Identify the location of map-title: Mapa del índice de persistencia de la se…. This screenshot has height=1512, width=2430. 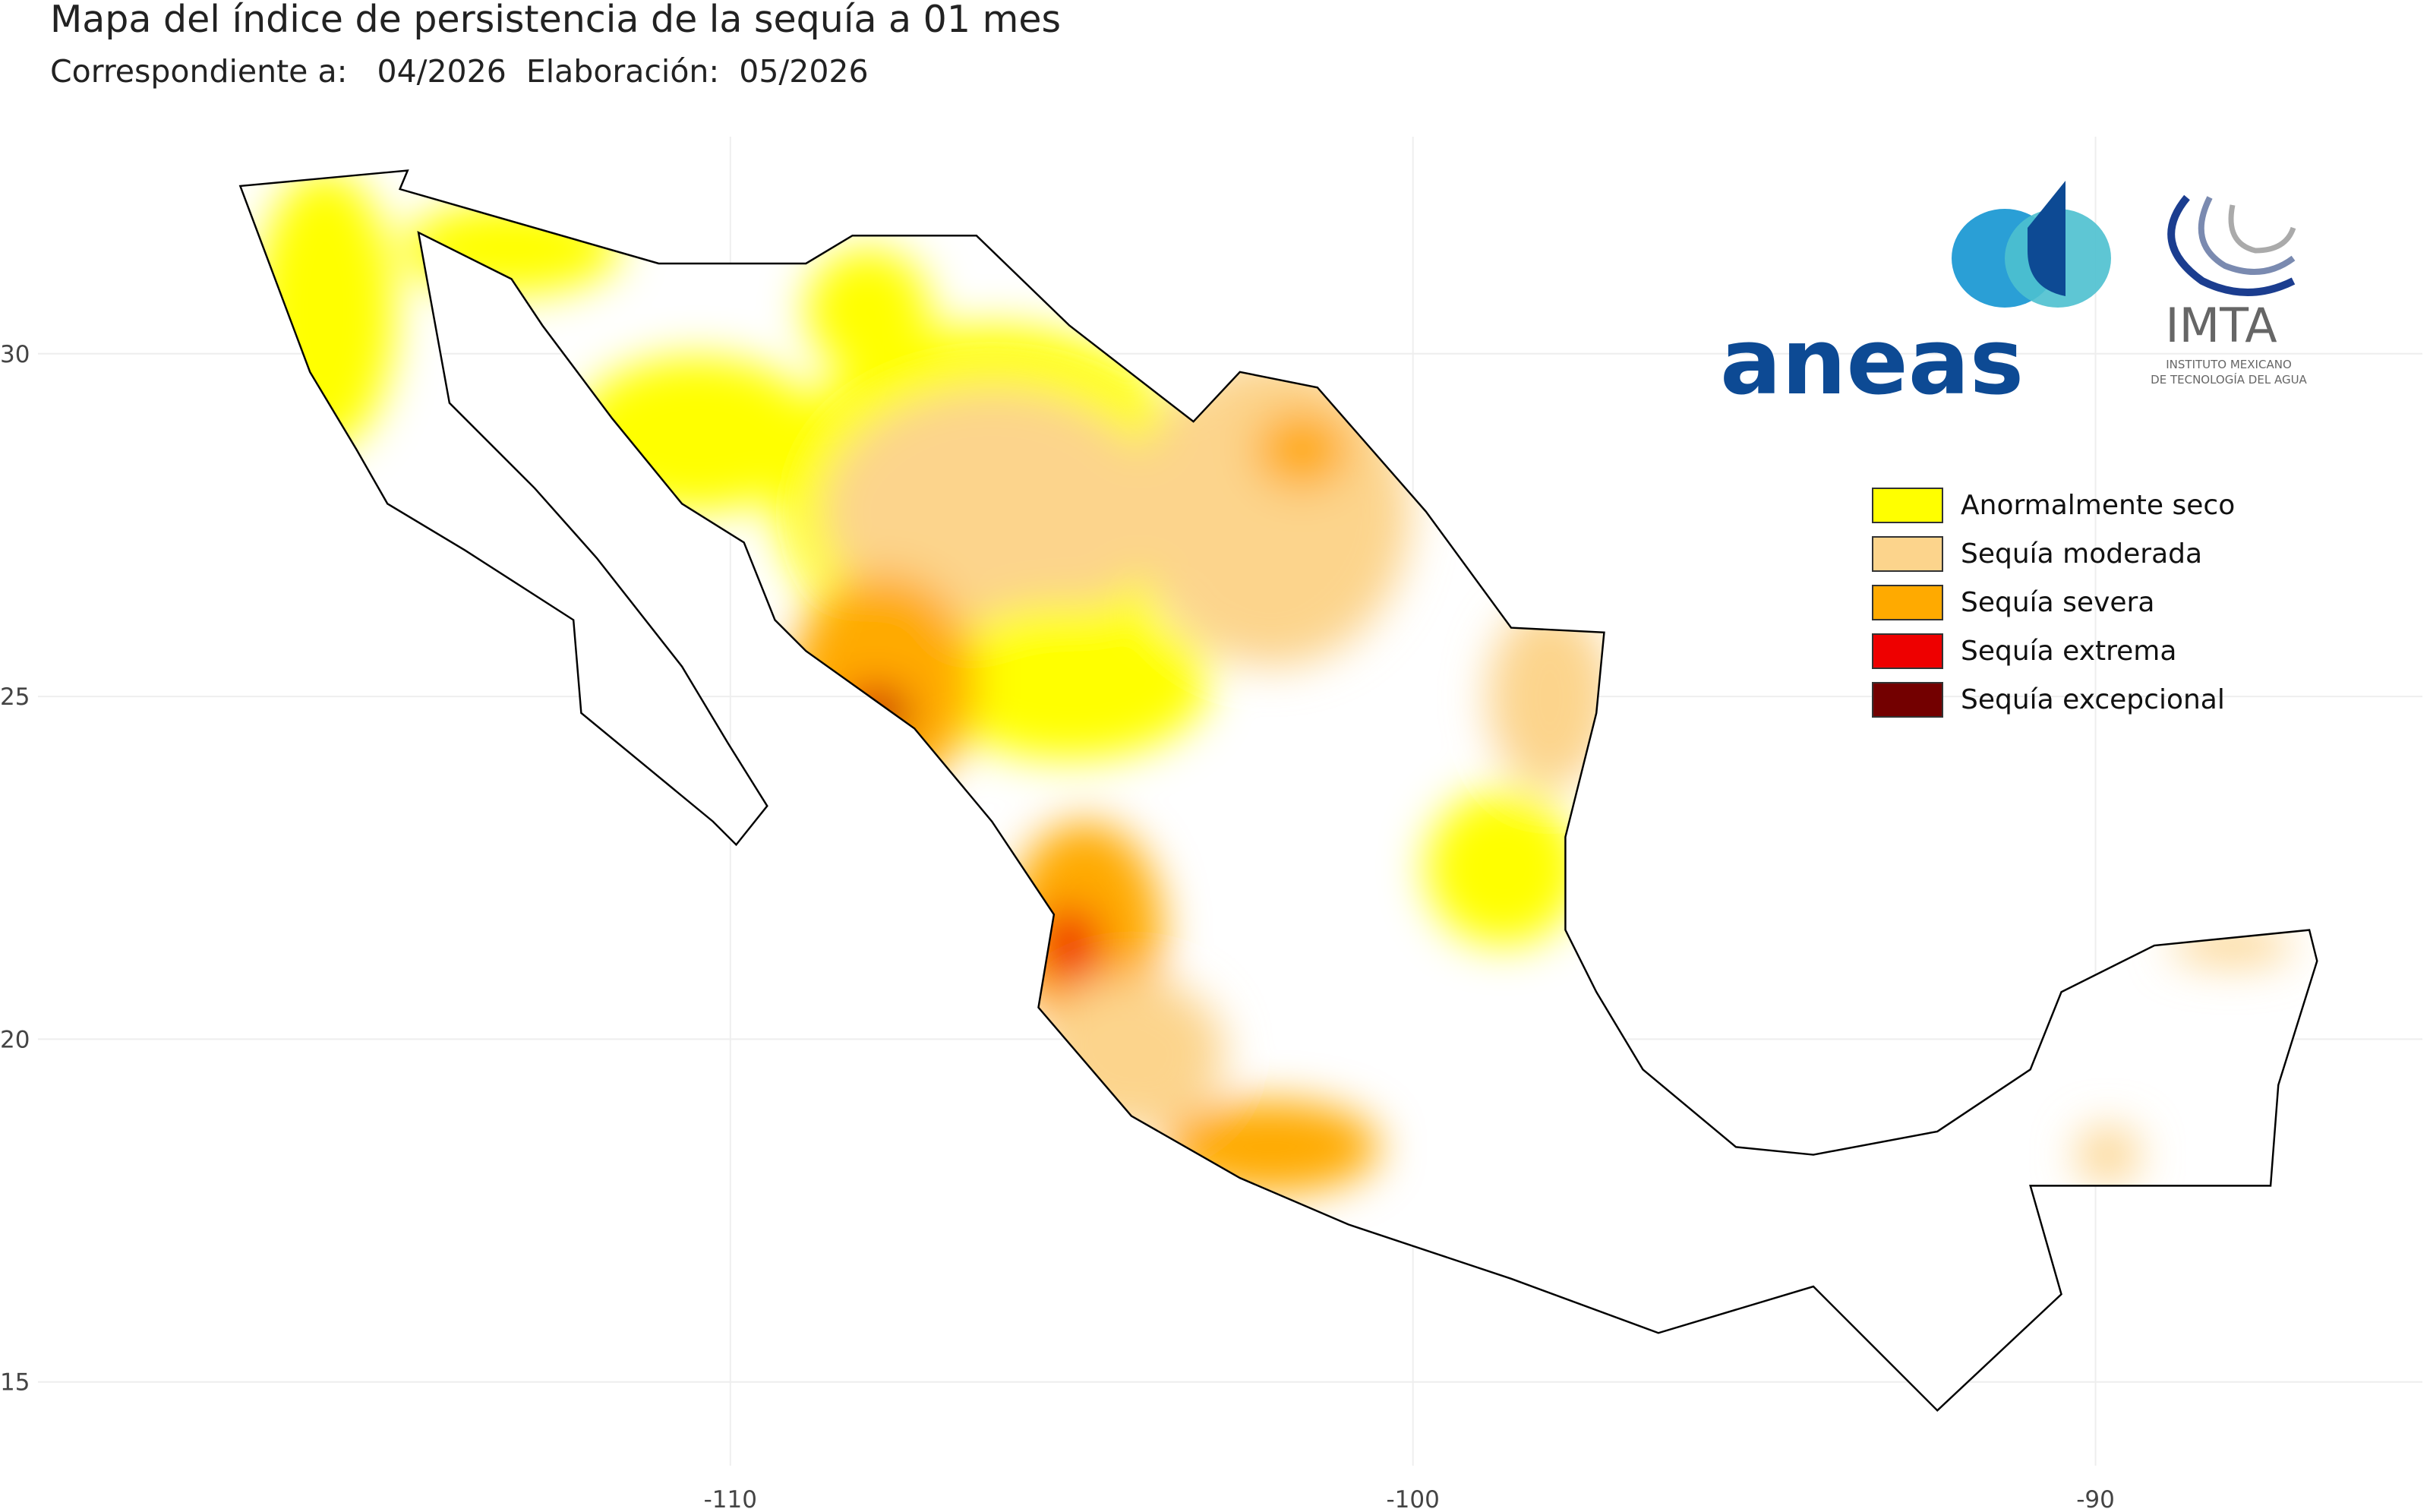
(555, 20).